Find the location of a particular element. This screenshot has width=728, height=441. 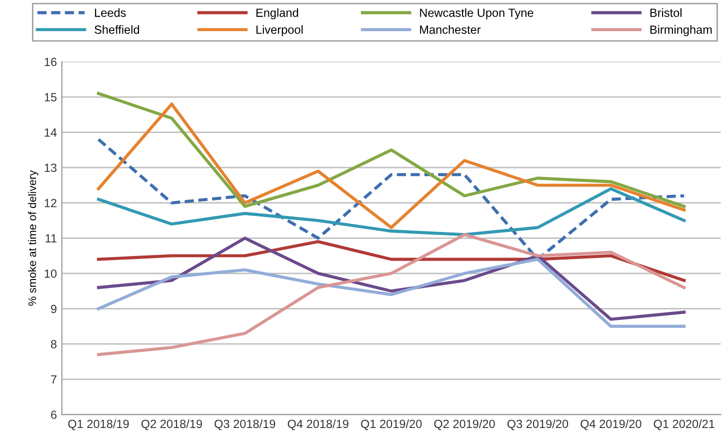

y-axis-title: % smoke at time of delivery is located at coordinates (33, 238).